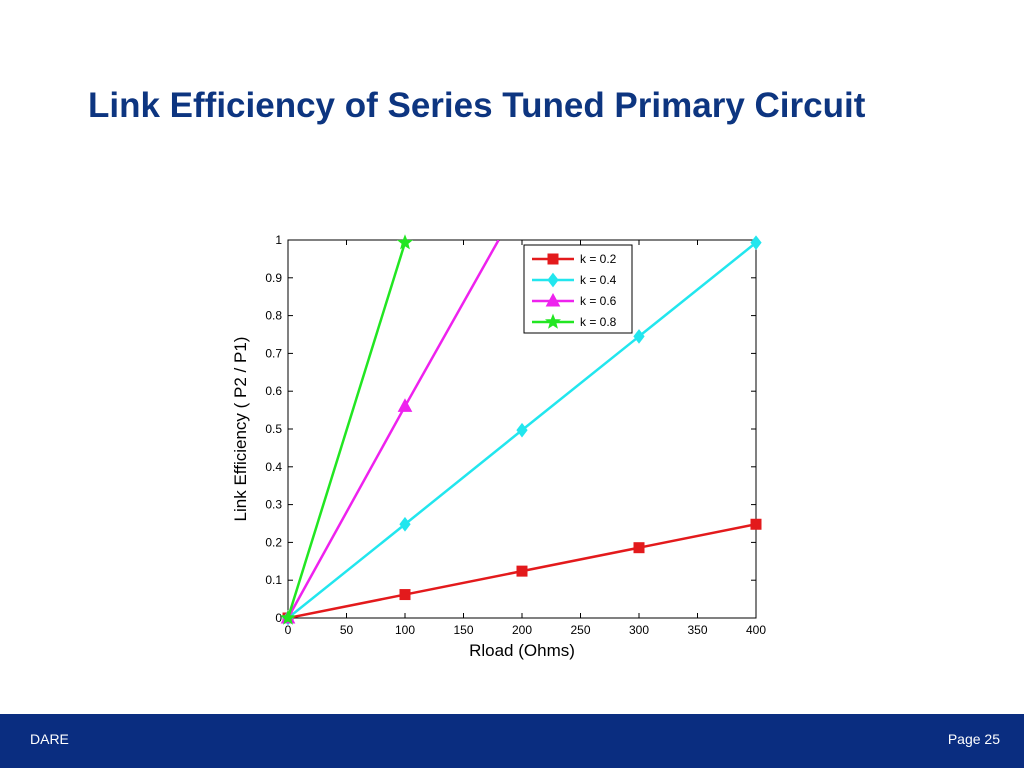 Image resolution: width=1024 pixels, height=768 pixels. I want to click on footer-bar: DARE Page 25, so click(512, 741).